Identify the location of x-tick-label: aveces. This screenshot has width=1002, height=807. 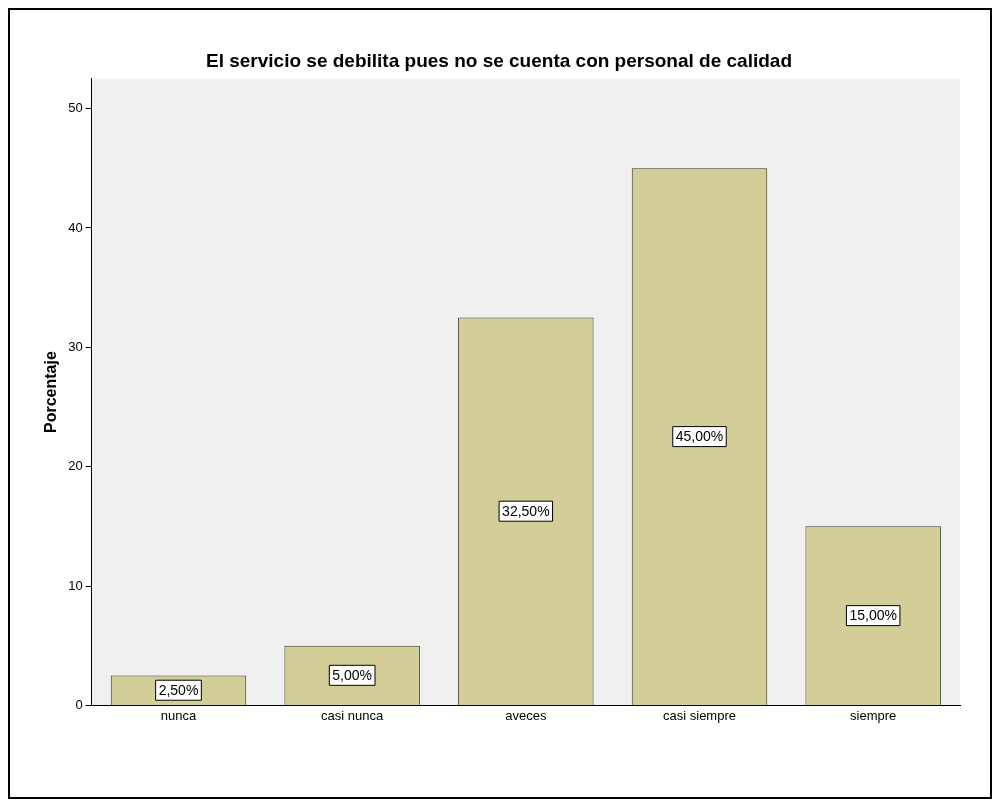
(526, 715).